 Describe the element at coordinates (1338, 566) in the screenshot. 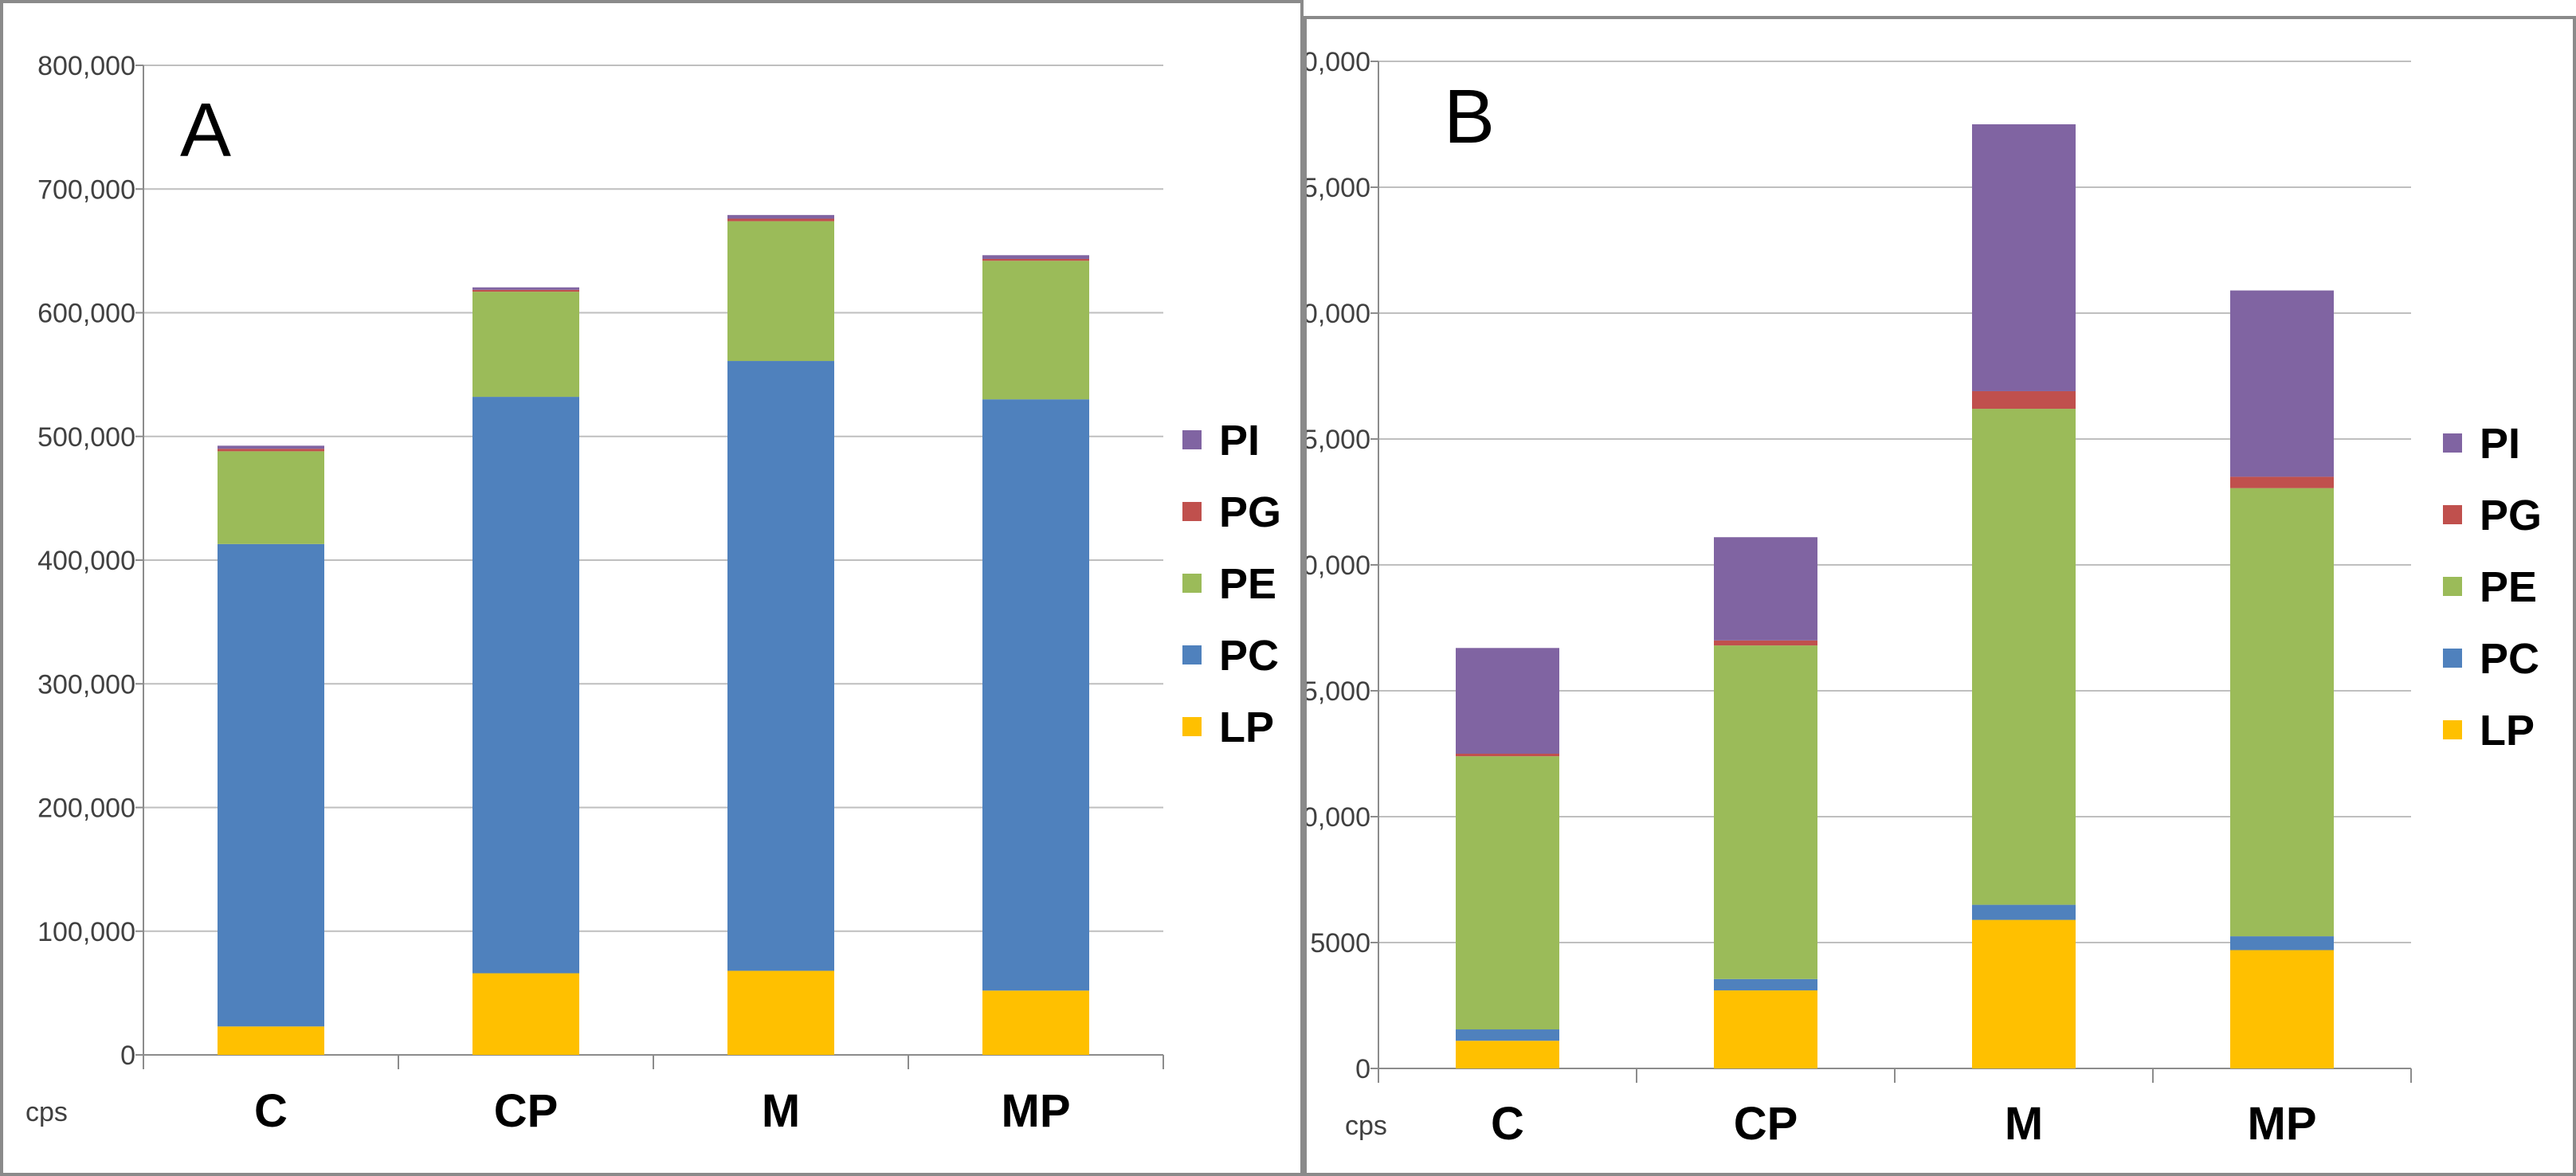

I see `y-tick-label: 20,000` at that location.